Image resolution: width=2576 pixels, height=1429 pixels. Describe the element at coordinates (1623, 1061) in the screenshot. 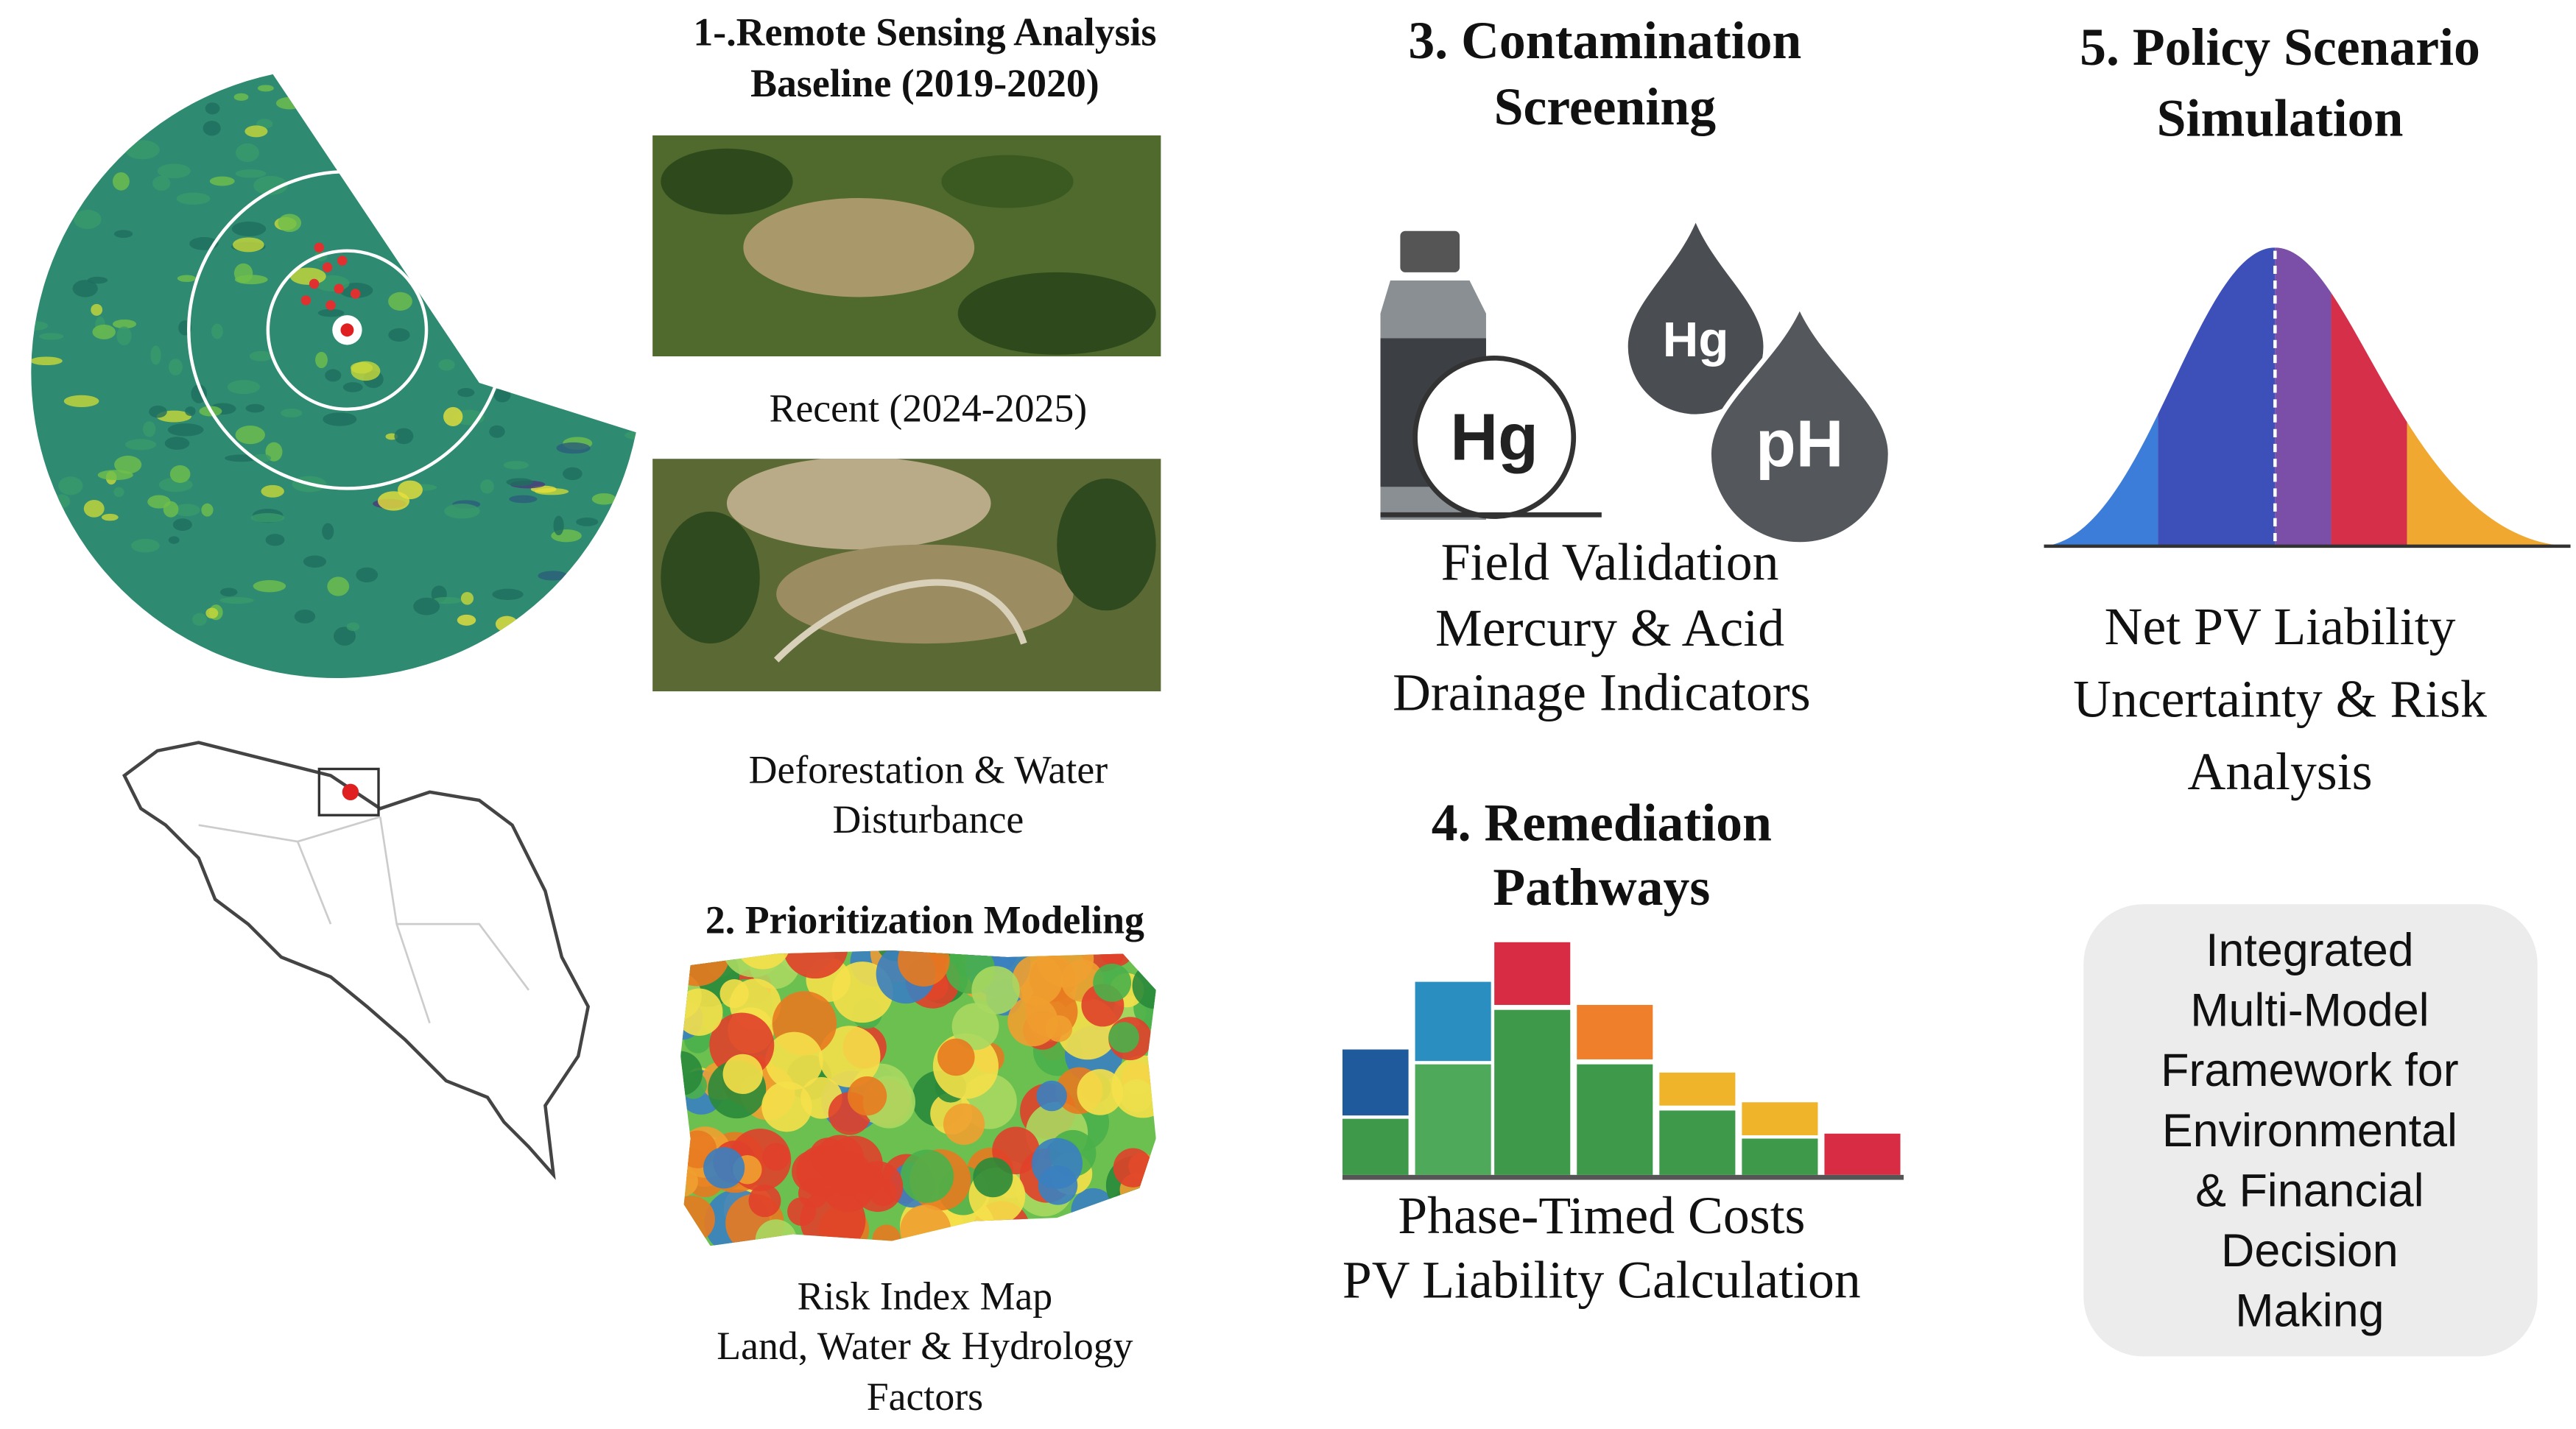

I see `cost-bars-icon` at that location.